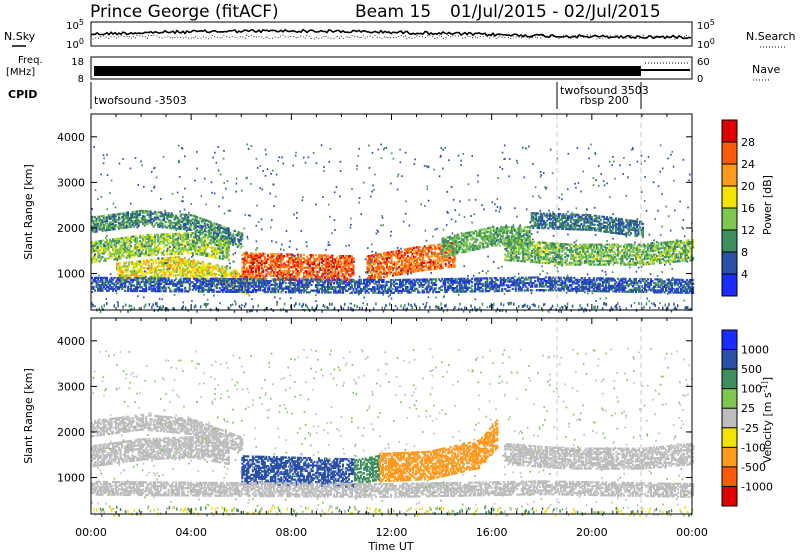 Image resolution: width=800 pixels, height=554 pixels. What do you see at coordinates (751, 389) in the screenshot?
I see `colorbar-tick: 100` at bounding box center [751, 389].